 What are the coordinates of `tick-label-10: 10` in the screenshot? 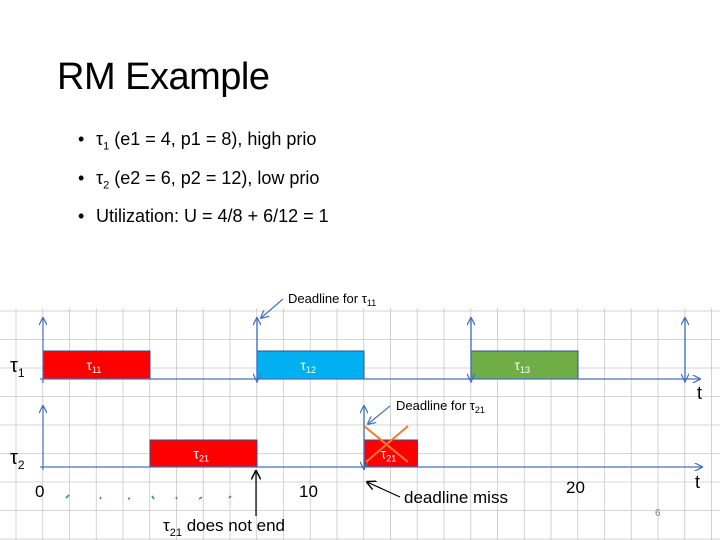 It's located at (308, 491).